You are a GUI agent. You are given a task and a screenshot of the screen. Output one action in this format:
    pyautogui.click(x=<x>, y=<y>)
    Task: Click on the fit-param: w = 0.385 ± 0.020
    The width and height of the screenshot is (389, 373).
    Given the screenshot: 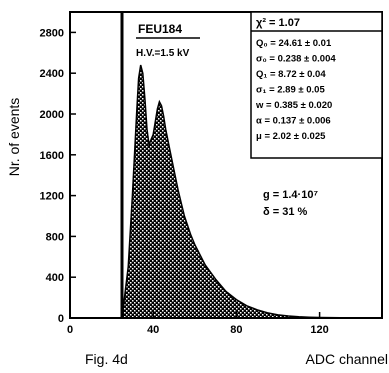 What is the action you would take?
    pyautogui.click(x=293, y=105)
    